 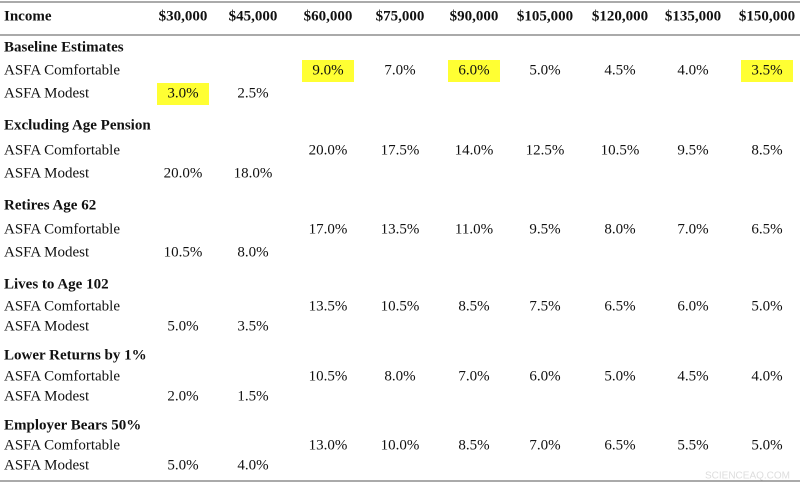 What do you see at coordinates (253, 173) in the screenshot?
I see `cell-value: 18.0%` at bounding box center [253, 173].